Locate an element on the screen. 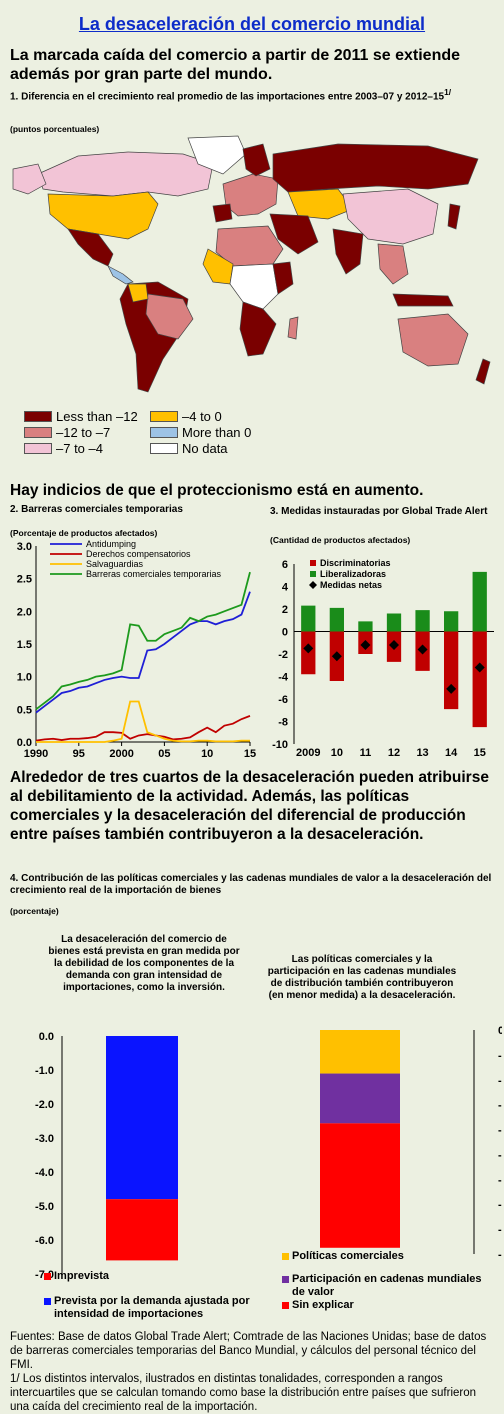  legend-item: More than 0 is located at coordinates (200, 432).